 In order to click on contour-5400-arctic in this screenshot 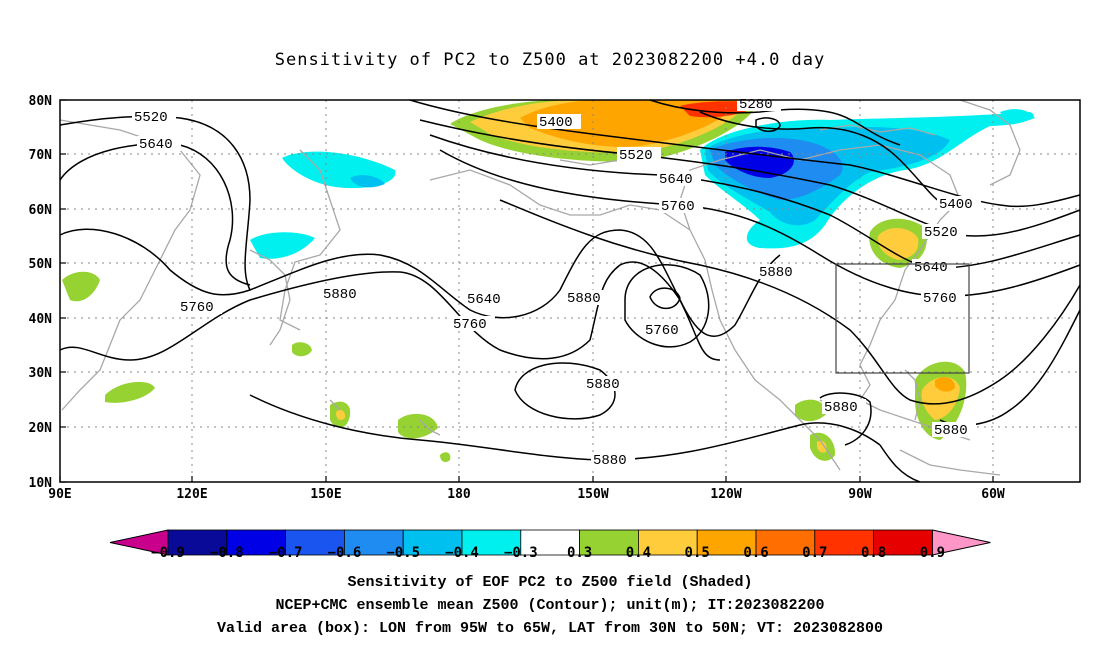, I will do `click(745, 153)`.